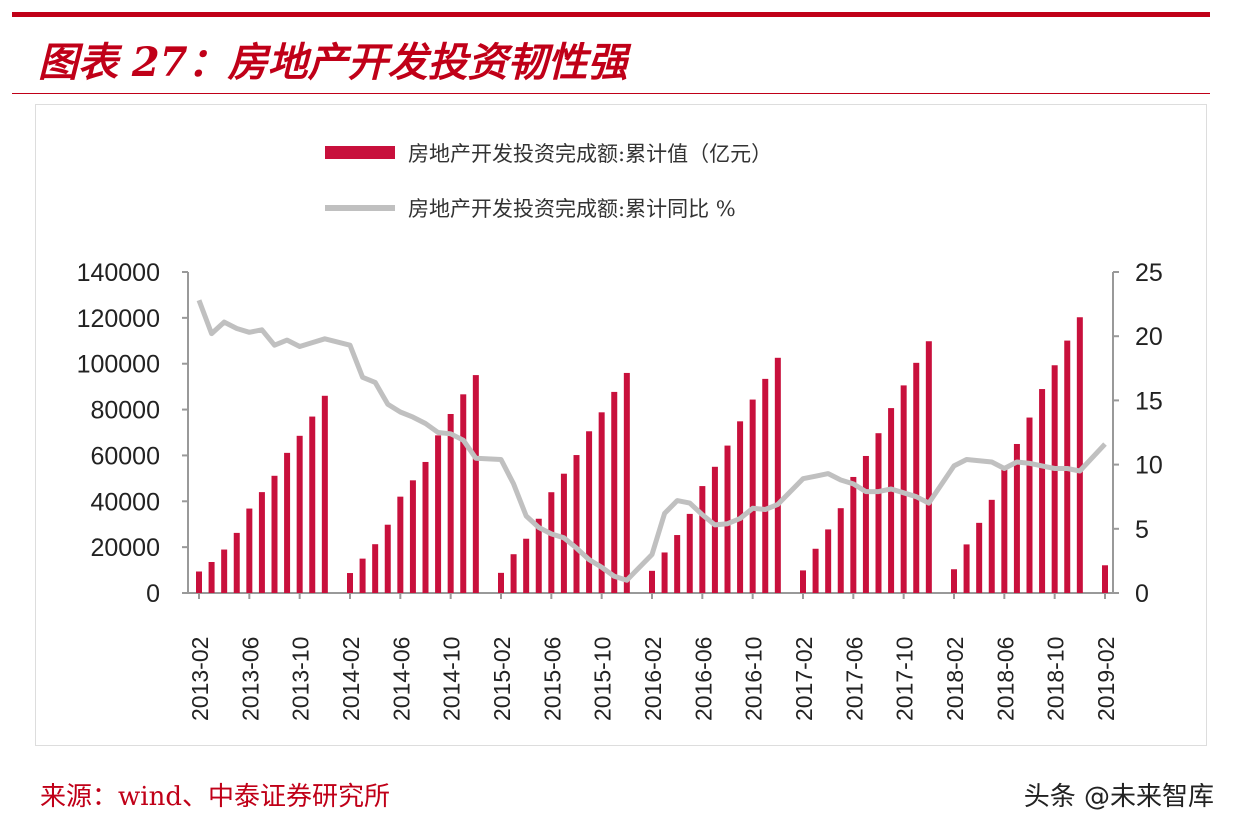 This screenshot has width=1236, height=832. What do you see at coordinates (502, 679) in the screenshot?
I see `x-tick-label: 2015-02` at bounding box center [502, 679].